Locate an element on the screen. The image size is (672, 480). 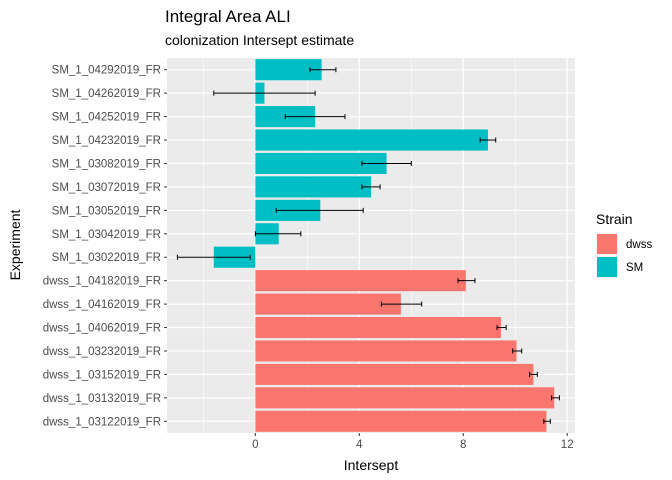
chart-title: Integral Area ALI is located at coordinates (228, 16).